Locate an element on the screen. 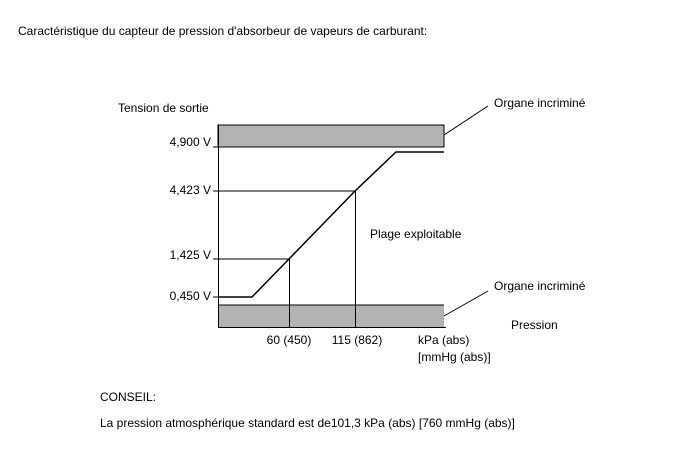 The height and width of the screenshot is (463, 688). y-label: 1,425 V is located at coordinates (190, 255).